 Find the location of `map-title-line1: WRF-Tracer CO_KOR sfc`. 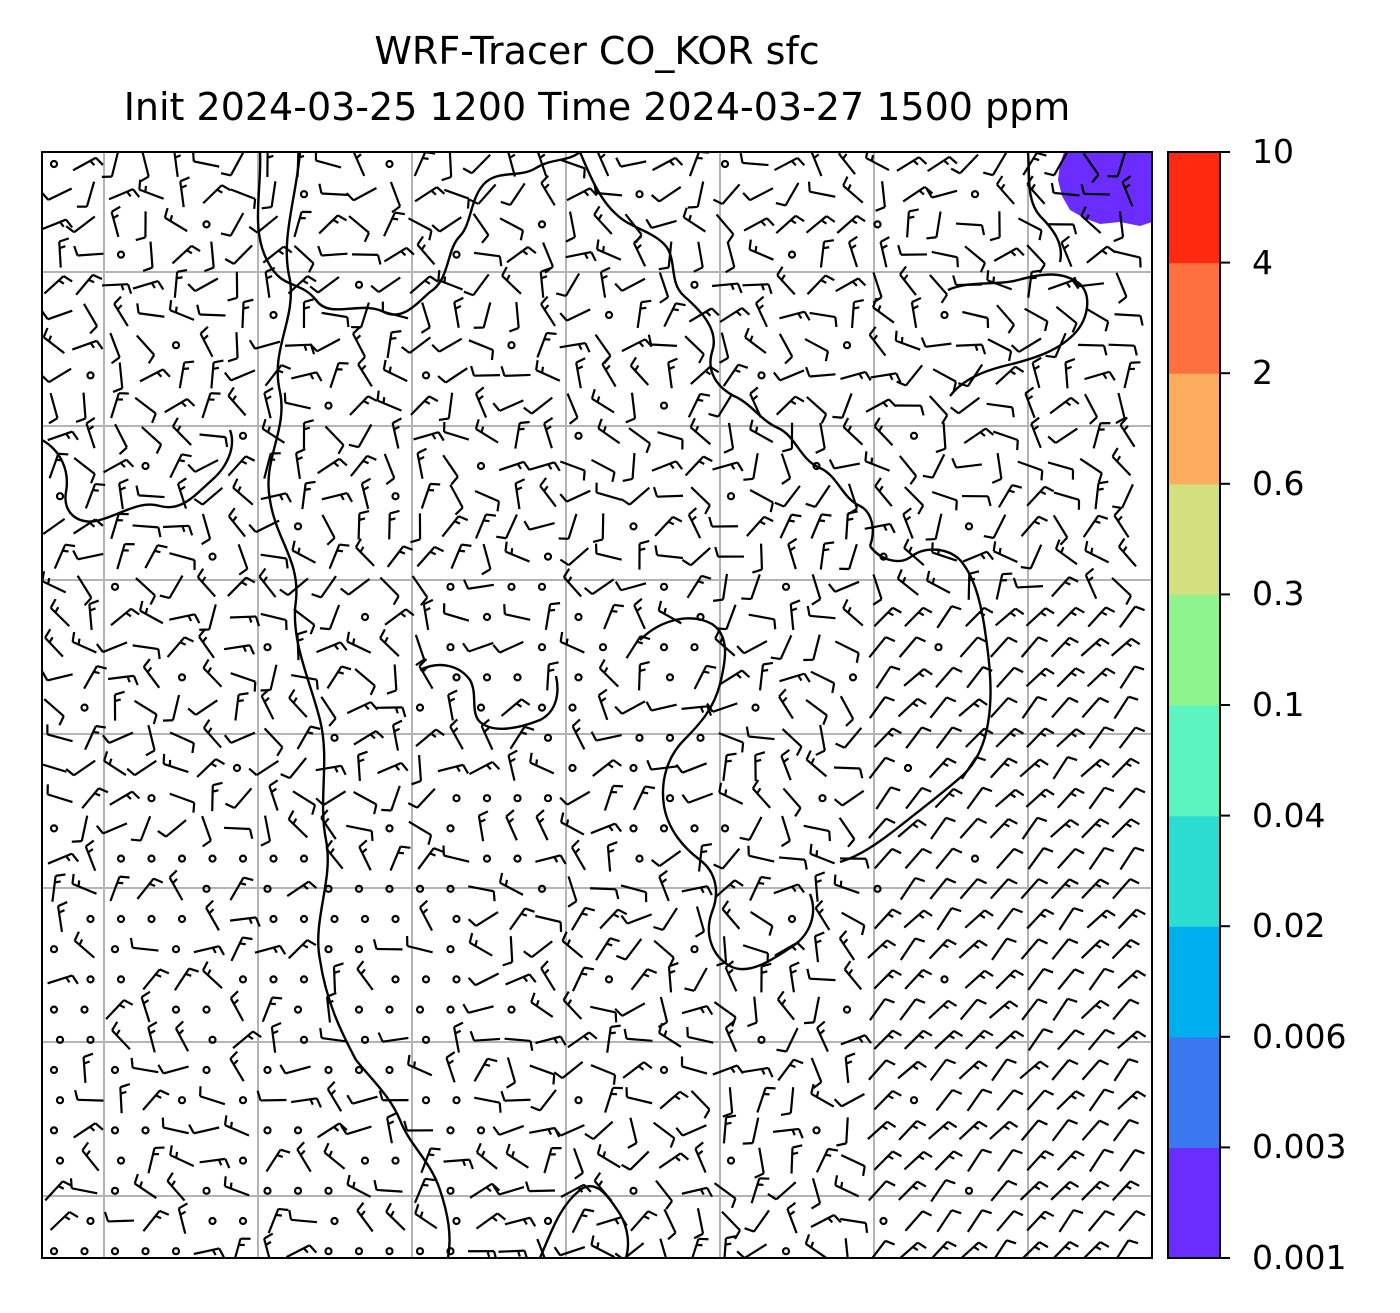

map-title-line1: WRF-Tracer CO_KOR sfc is located at coordinates (597, 51).